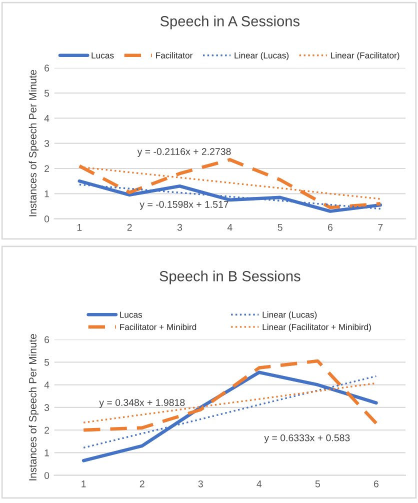 This screenshot has width=418, height=503. What do you see at coordinates (184, 152) in the screenshot?
I see `annotation: y = -0.2116x + 2.2738` at bounding box center [184, 152].